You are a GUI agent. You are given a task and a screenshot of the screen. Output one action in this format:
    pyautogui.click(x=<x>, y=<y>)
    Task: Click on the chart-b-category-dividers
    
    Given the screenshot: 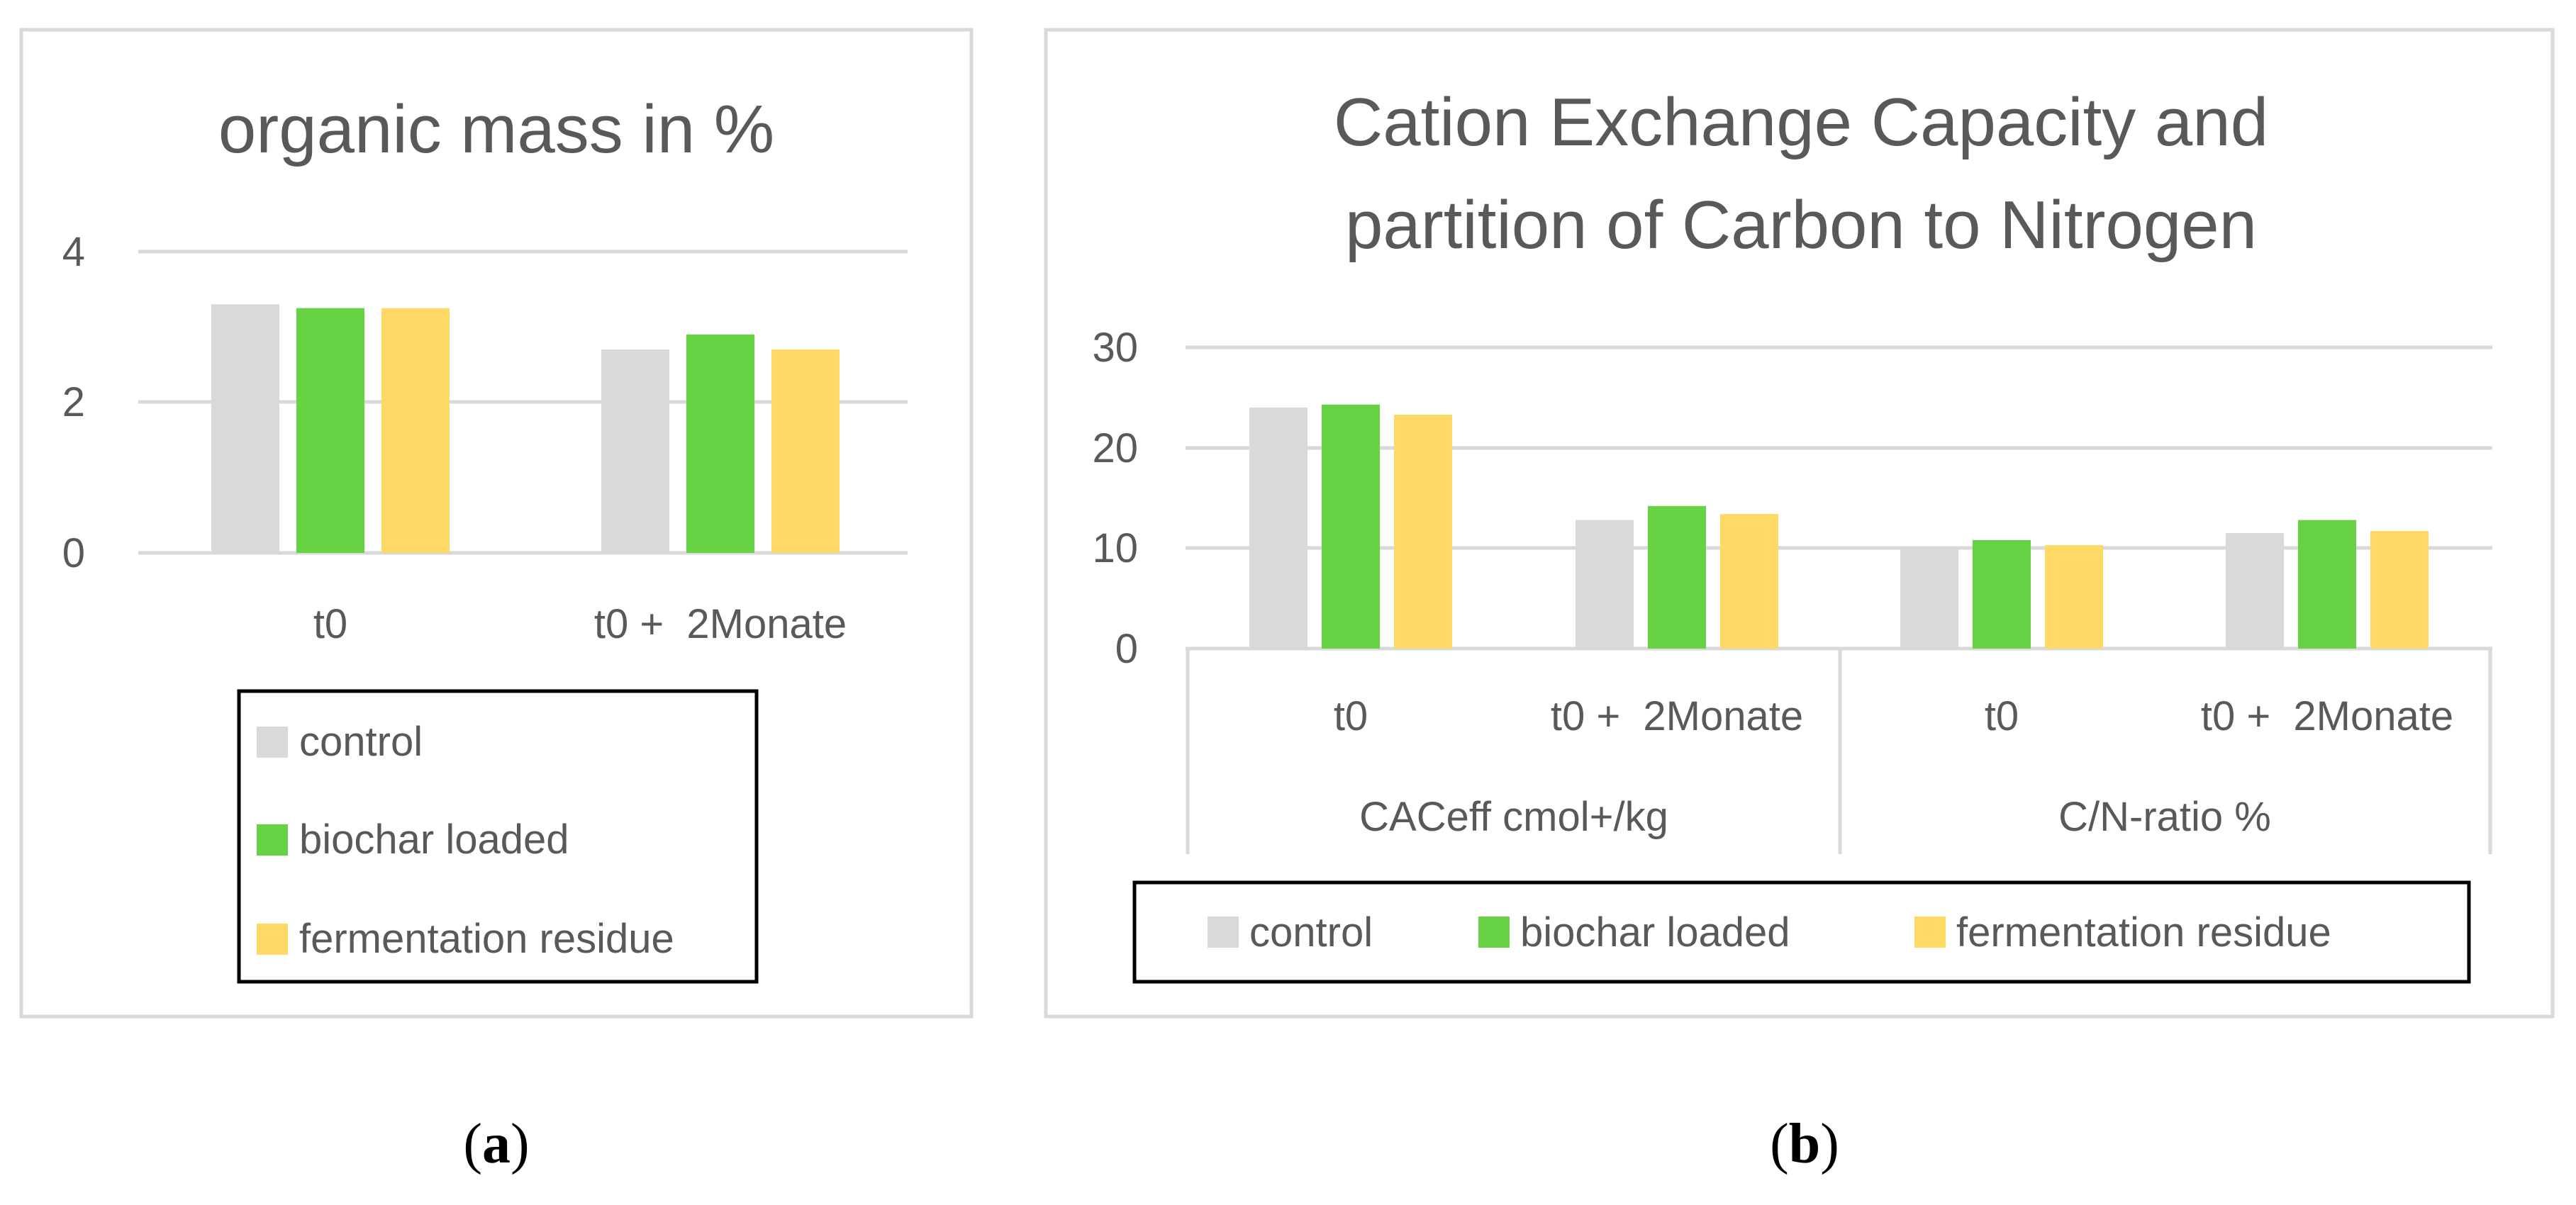 What is the action you would take?
    pyautogui.click(x=1839, y=752)
    